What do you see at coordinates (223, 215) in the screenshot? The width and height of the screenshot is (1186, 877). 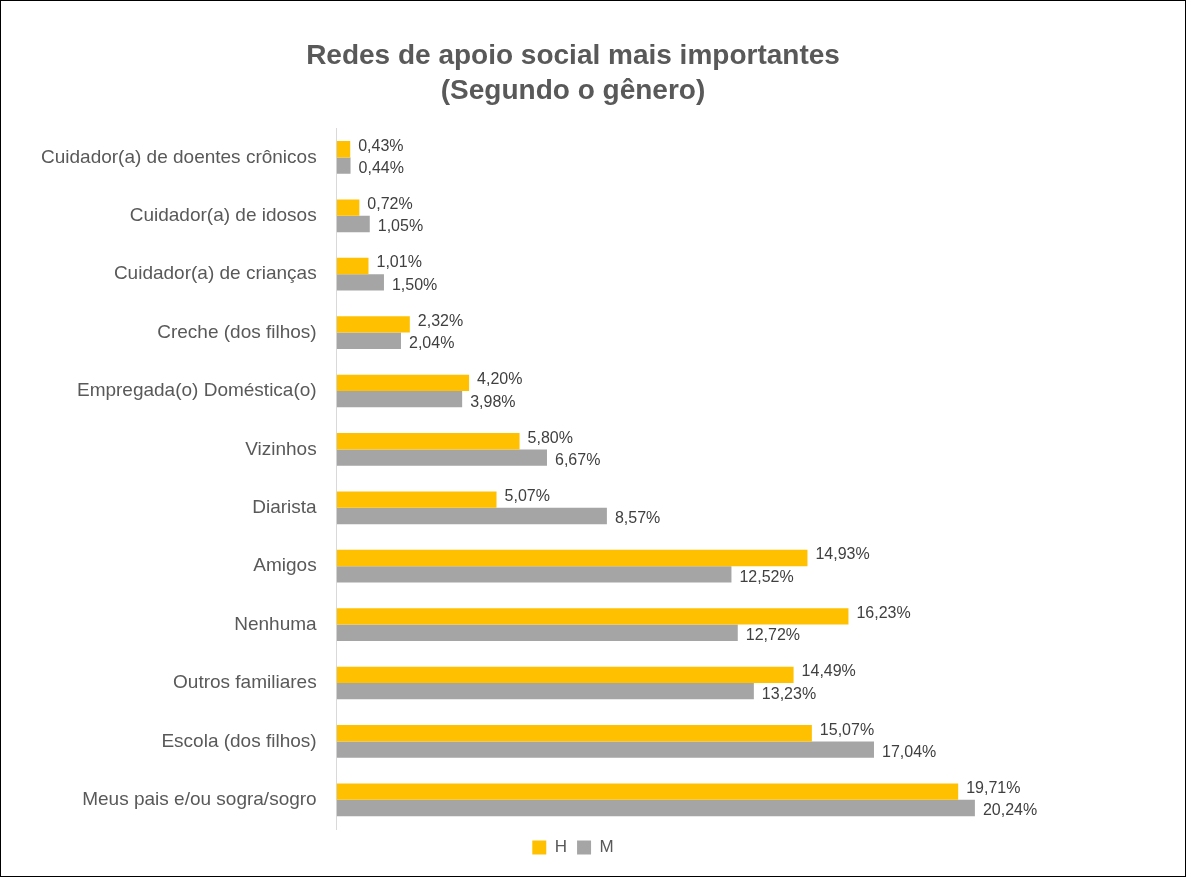 I see `y-tick-label: Cuidador(a) de idosos` at bounding box center [223, 215].